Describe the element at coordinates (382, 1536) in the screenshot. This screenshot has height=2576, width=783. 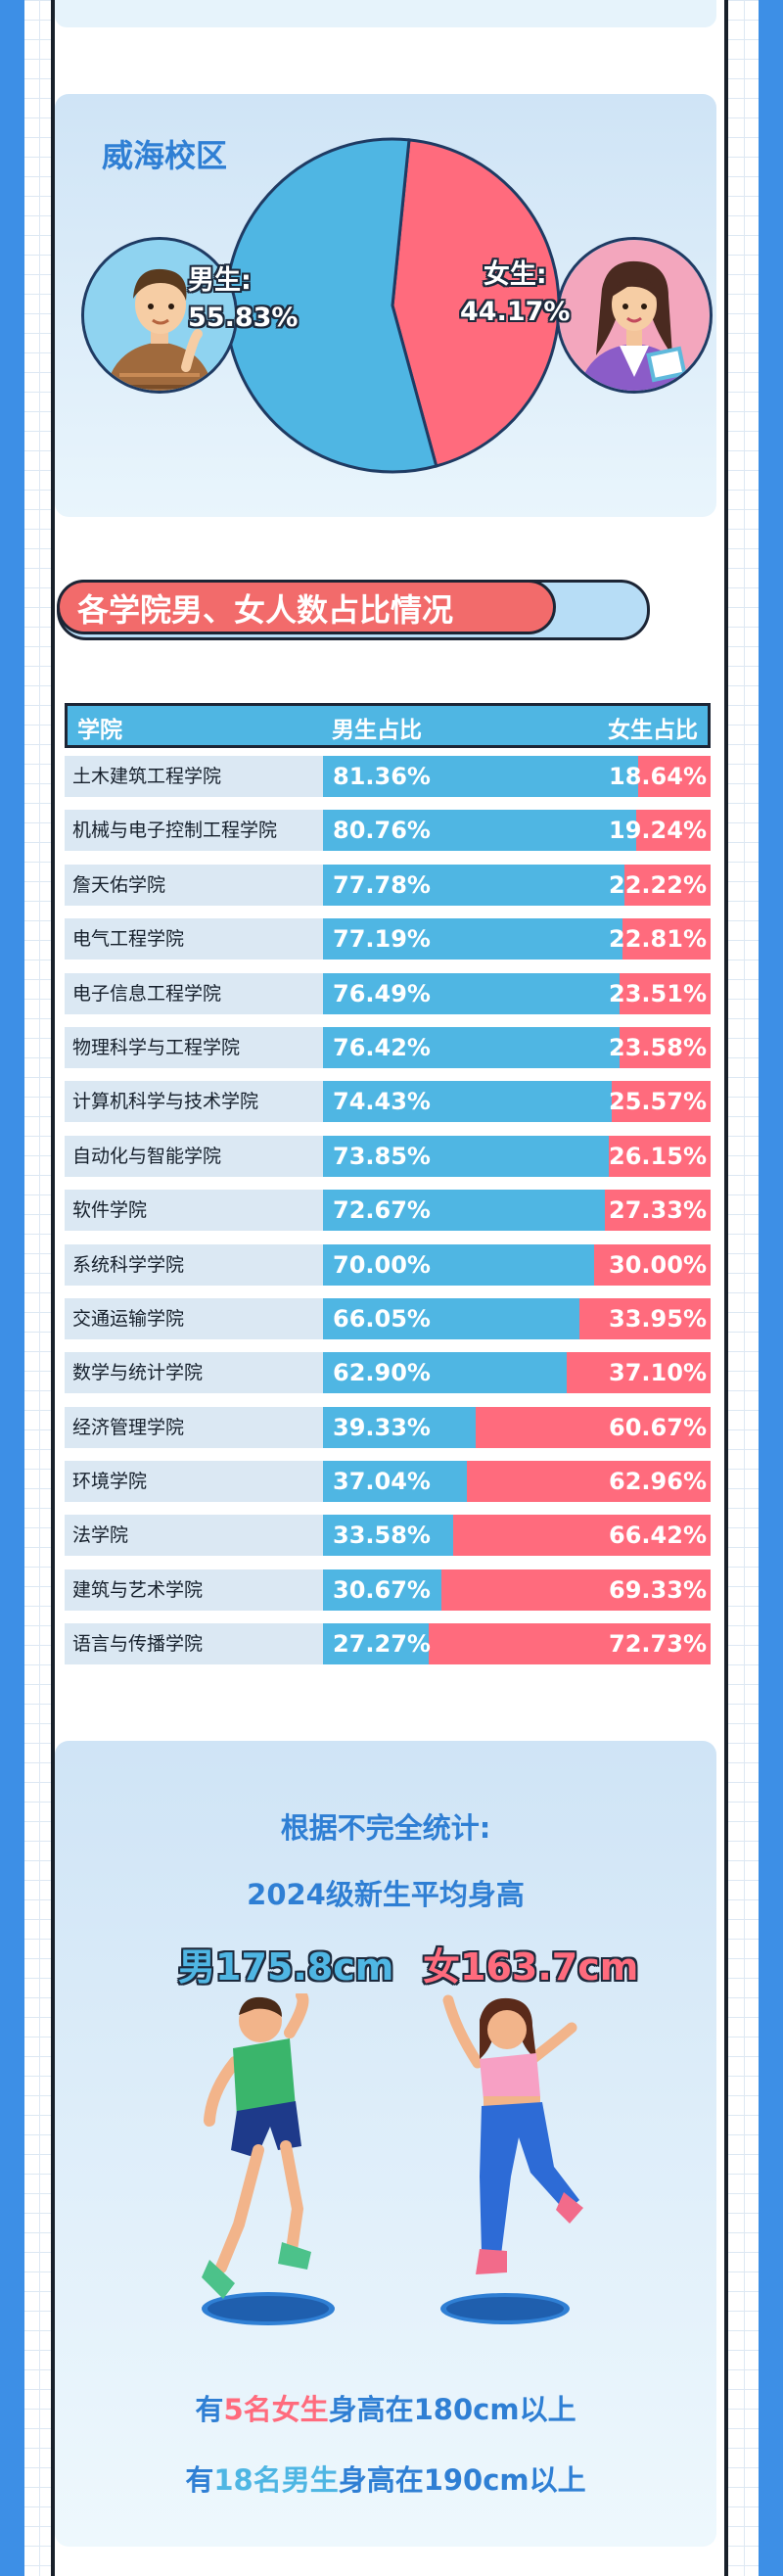
I see `male-ratio-value: 33.58%` at that location.